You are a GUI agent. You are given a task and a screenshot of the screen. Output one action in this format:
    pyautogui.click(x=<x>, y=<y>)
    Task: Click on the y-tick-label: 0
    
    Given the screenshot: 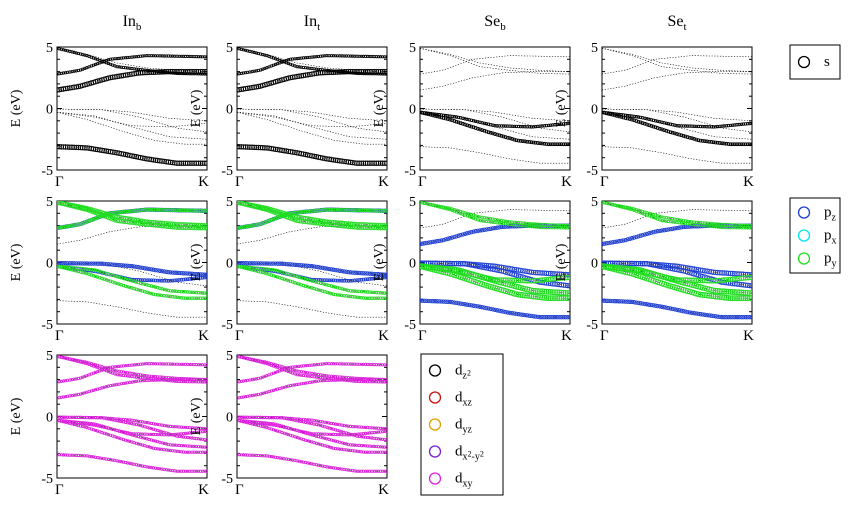 What is the action you would take?
    pyautogui.click(x=412, y=264)
    